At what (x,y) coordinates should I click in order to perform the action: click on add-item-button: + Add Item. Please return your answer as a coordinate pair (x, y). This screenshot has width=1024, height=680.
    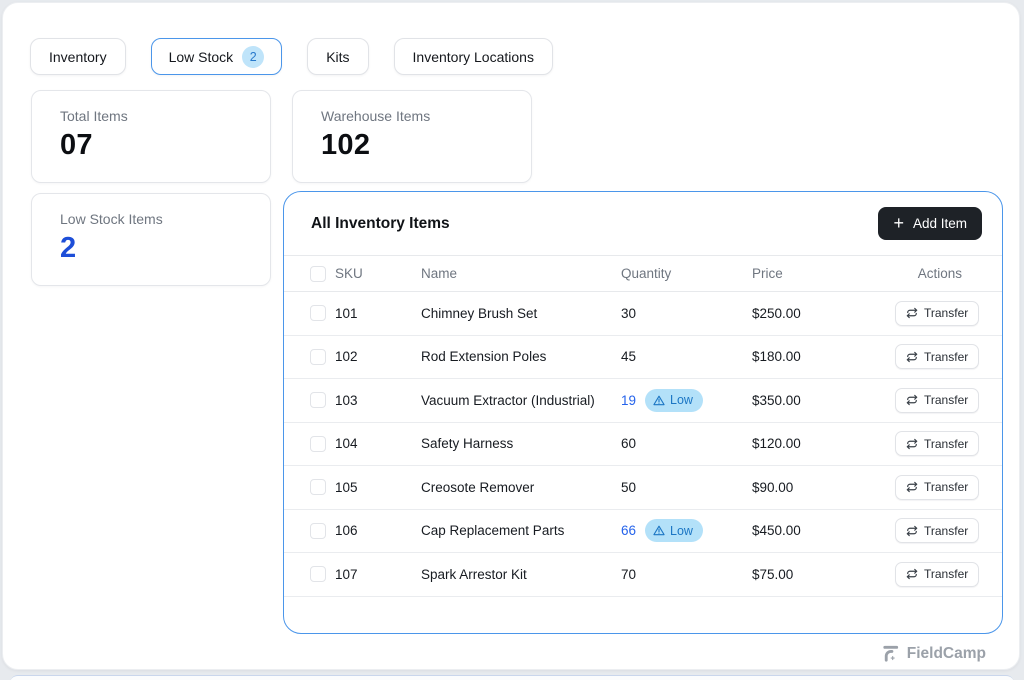
    Looking at the image, I should click on (930, 223).